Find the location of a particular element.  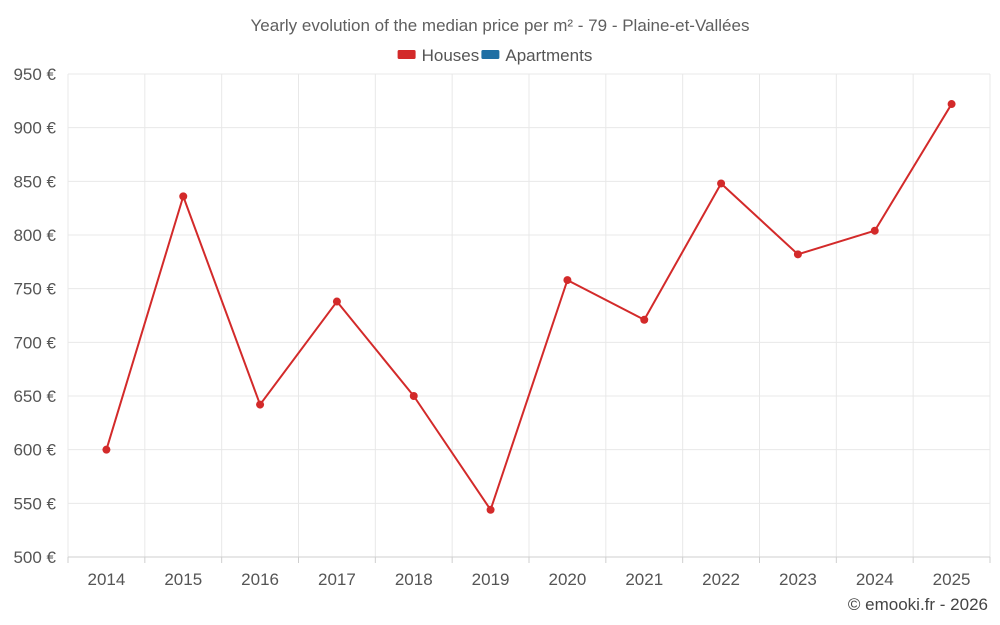

x-tick-label: 2023 is located at coordinates (798, 579).